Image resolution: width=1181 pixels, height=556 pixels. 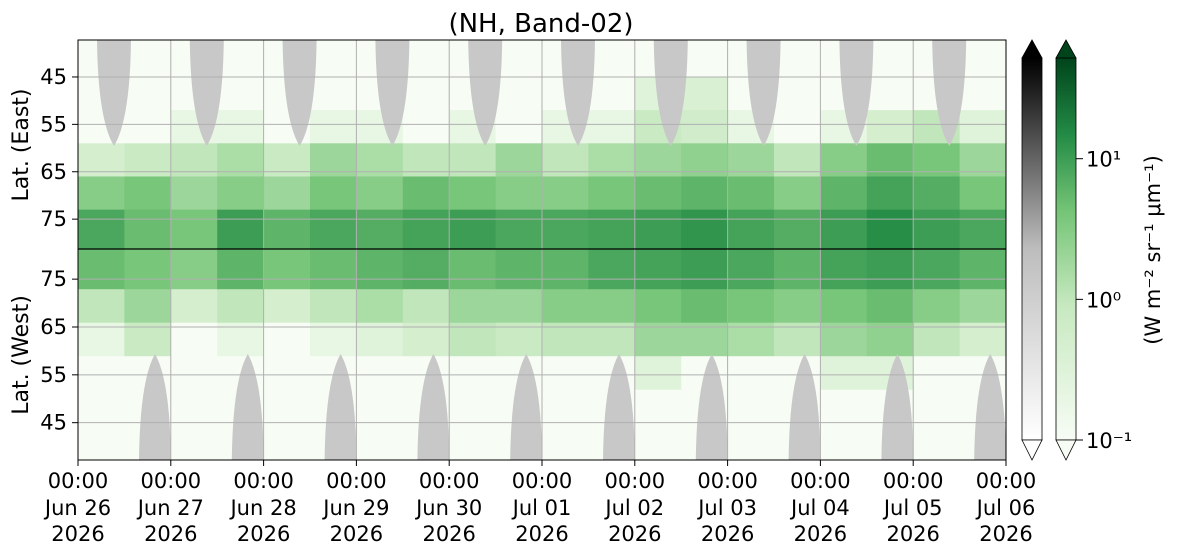 I want to click on colorbar-tick-label: 10⁰, so click(x=1103, y=300).